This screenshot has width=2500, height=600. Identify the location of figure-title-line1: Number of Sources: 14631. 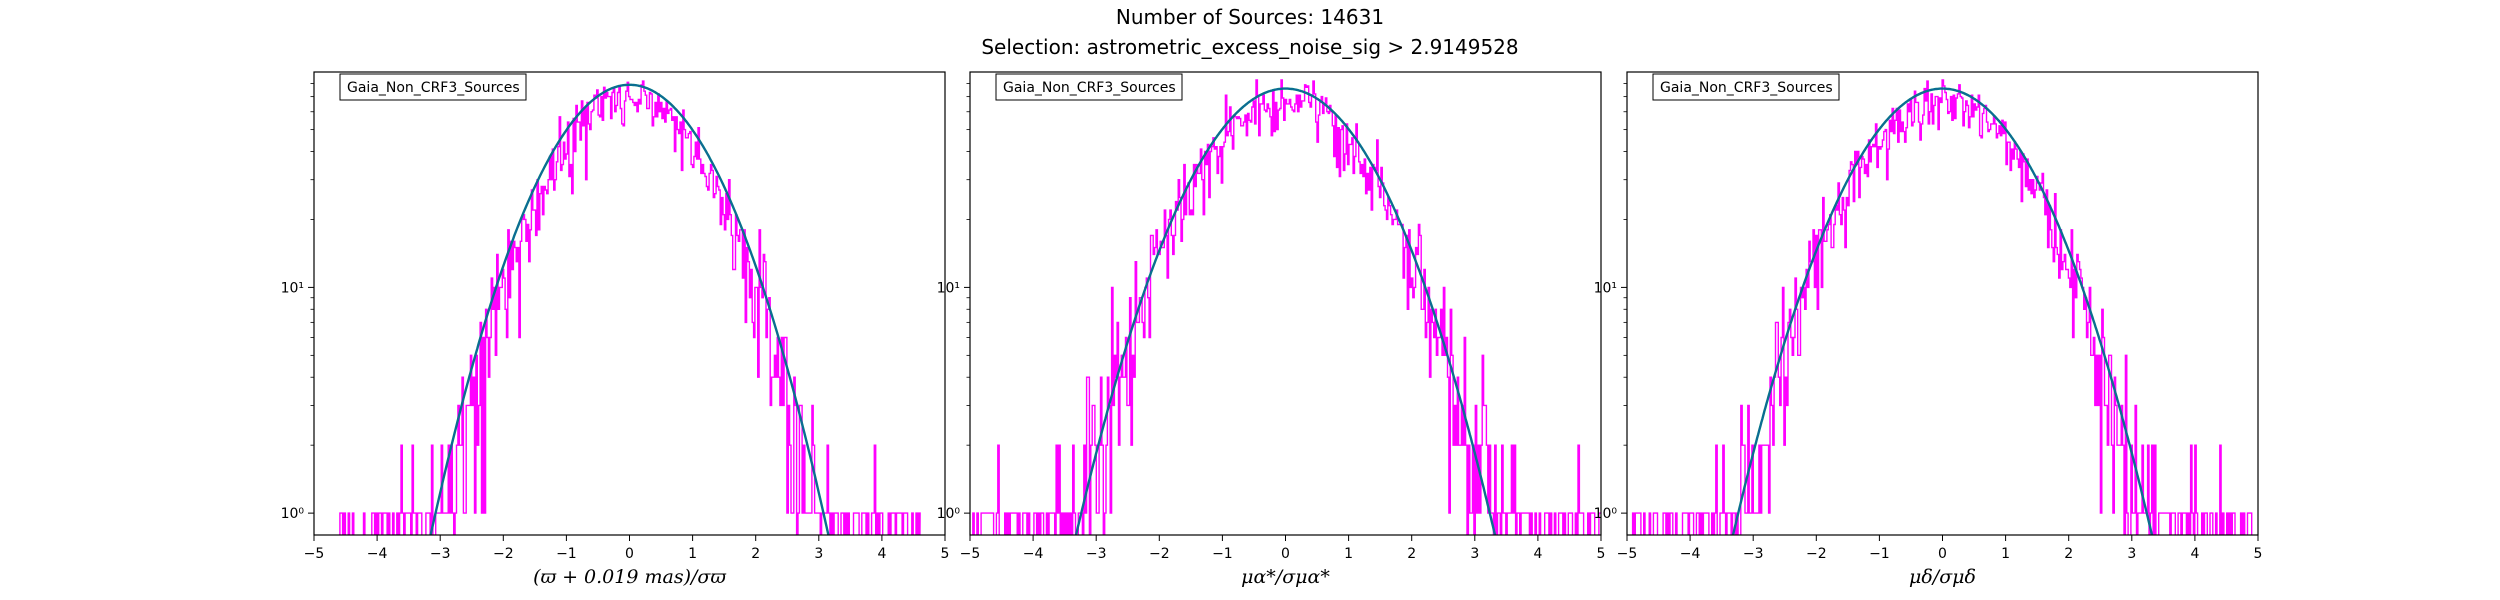
(1250, 17).